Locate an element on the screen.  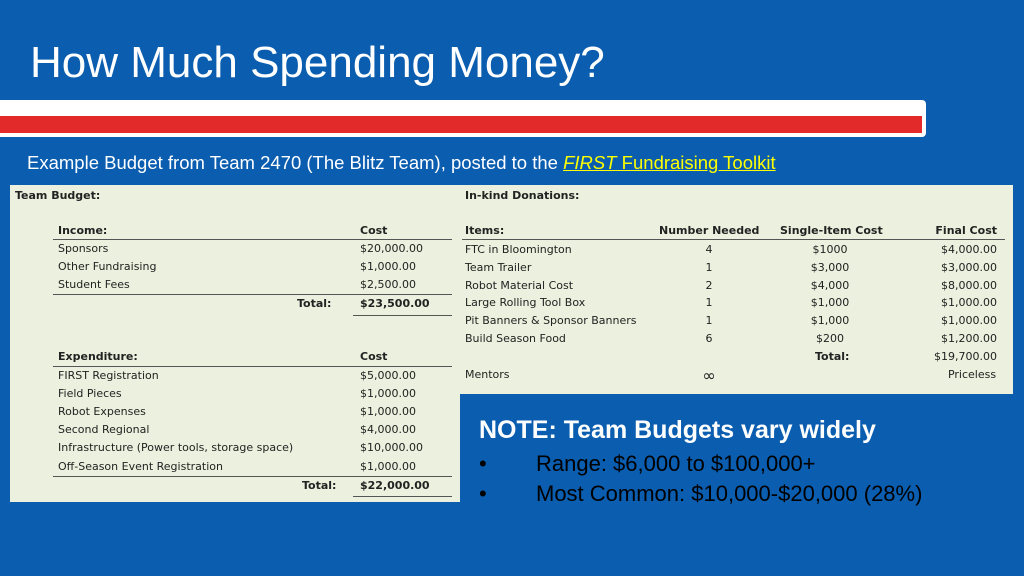
in-kind-single-cost: $3,000 is located at coordinates (830, 267).